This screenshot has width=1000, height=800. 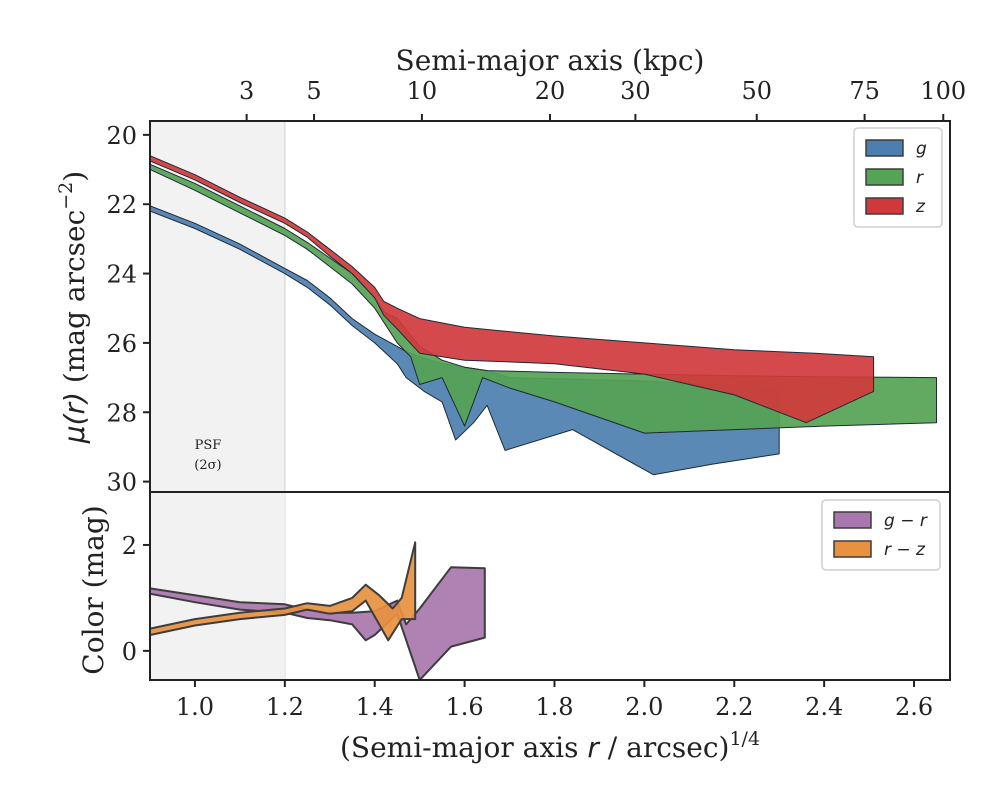 I want to click on x-label-part: / arcsec), so click(x=664, y=747).